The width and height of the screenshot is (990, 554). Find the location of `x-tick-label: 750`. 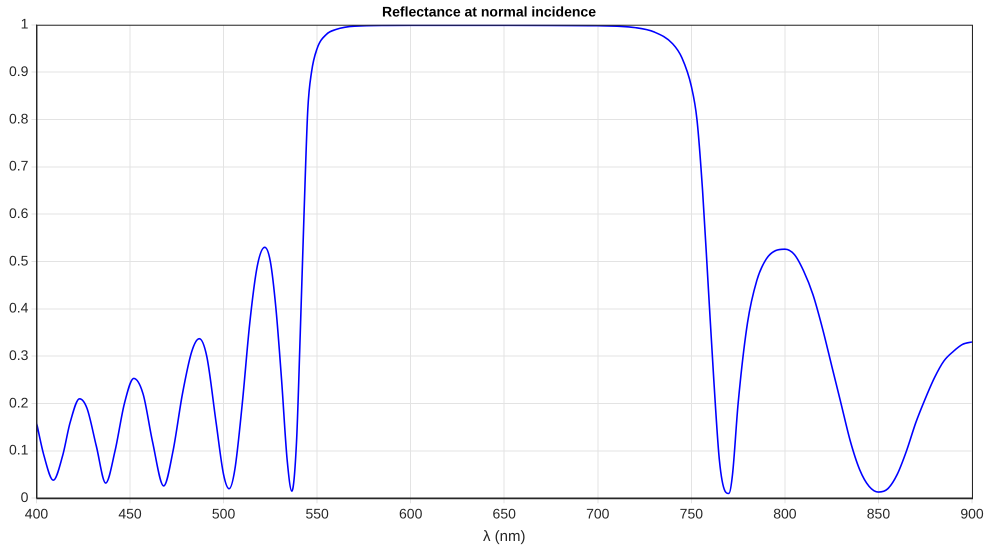

x-tick-label: 750 is located at coordinates (692, 513).